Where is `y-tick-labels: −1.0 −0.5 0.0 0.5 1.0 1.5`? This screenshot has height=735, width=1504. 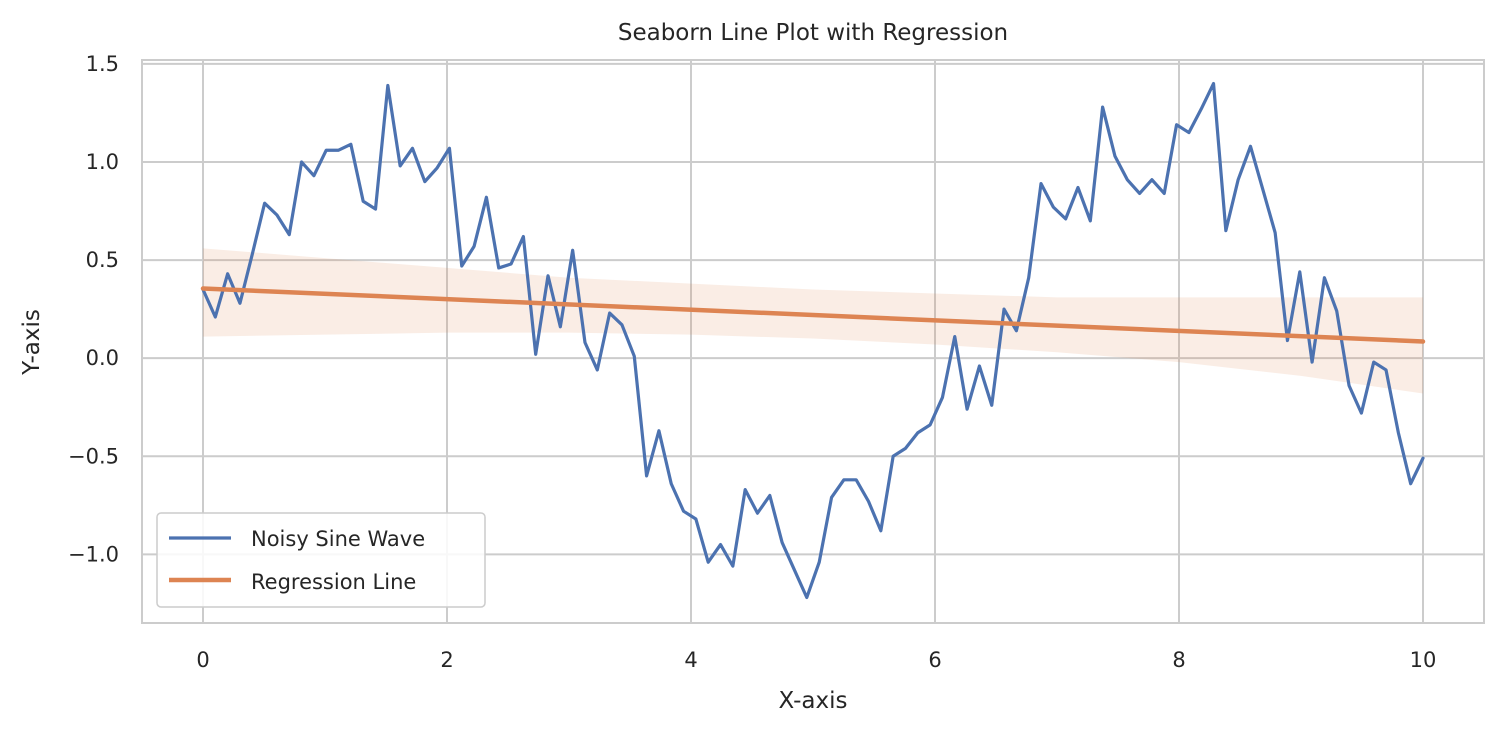
y-tick-labels: −1.0 −0.5 0.0 0.5 1.0 1.5 is located at coordinates (93, 309).